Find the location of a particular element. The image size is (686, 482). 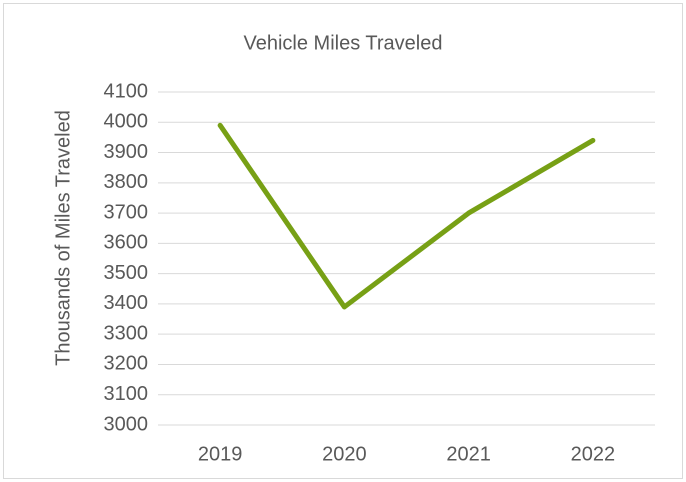

y-tick-label: 3900 is located at coordinates (126, 152).